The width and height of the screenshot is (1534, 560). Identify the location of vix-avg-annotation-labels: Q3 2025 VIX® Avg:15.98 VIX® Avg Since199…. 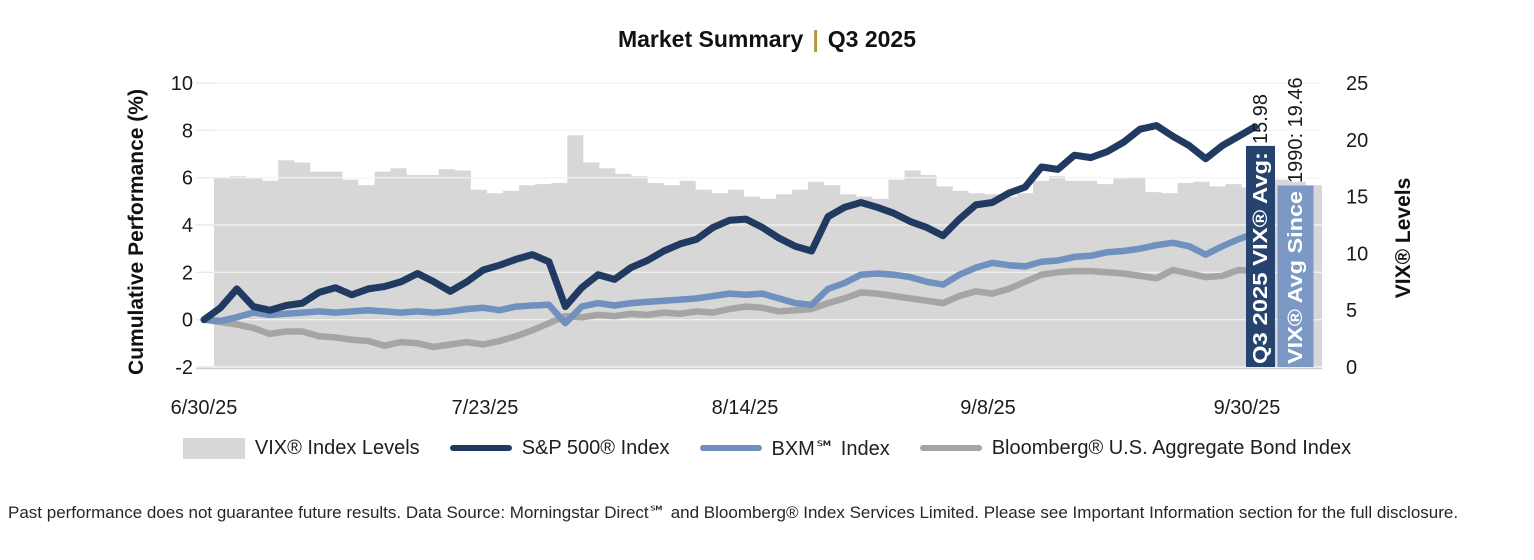
(1278, 220).